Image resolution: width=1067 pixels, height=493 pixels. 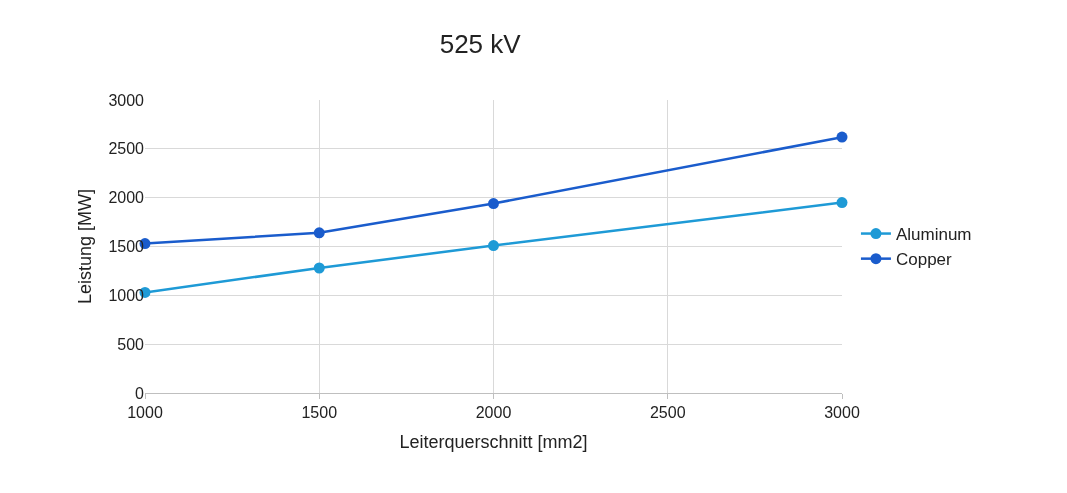 What do you see at coordinates (126, 149) in the screenshot?
I see `y-tick-label: 2500` at bounding box center [126, 149].